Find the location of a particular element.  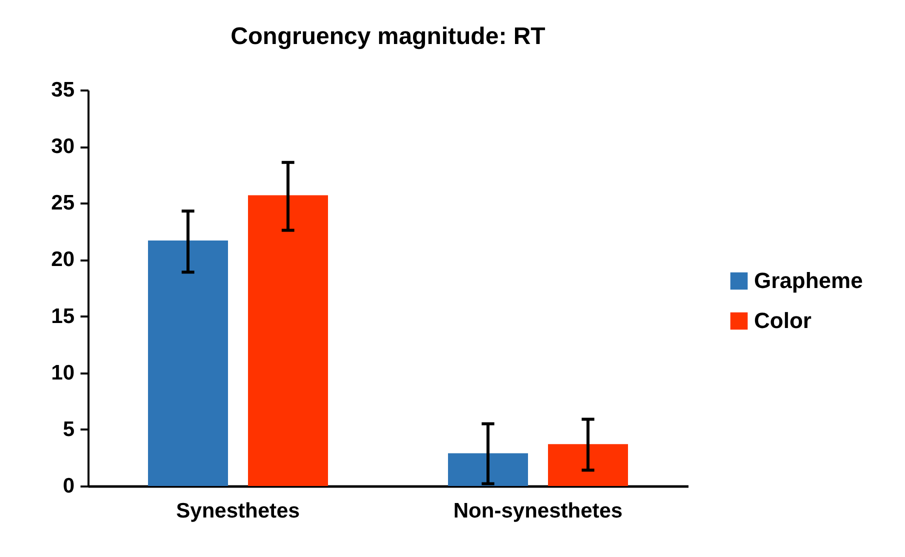

y-tick-label: 5 is located at coordinates (68, 429).